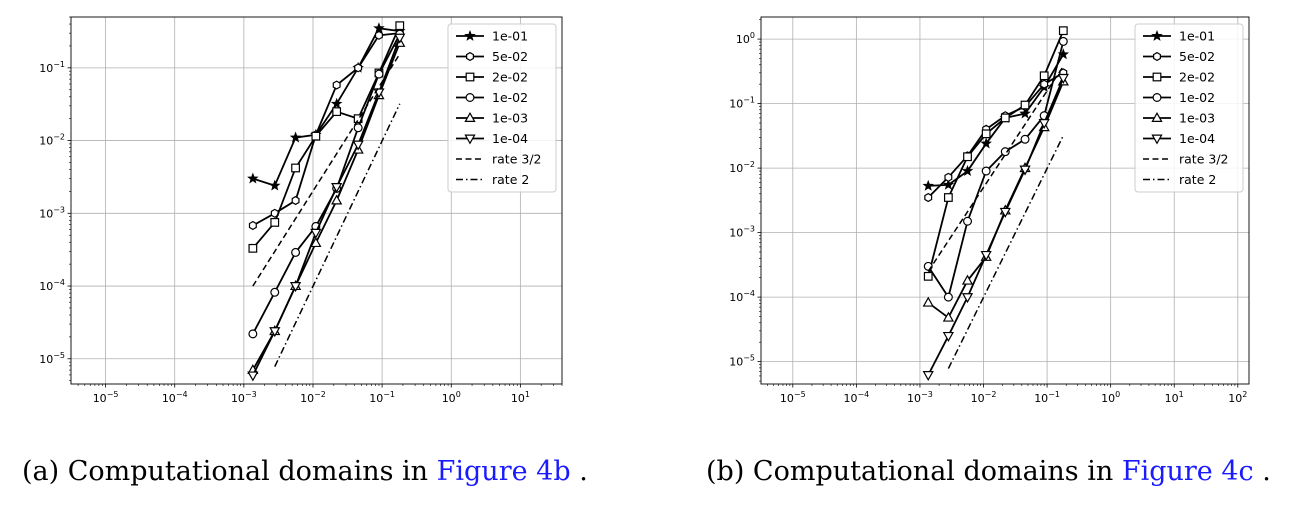 Image resolution: width=1300 pixels, height=506 pixels. Describe the element at coordinates (1197, 36) in the screenshot. I see `legend-label: 1e-01` at that location.